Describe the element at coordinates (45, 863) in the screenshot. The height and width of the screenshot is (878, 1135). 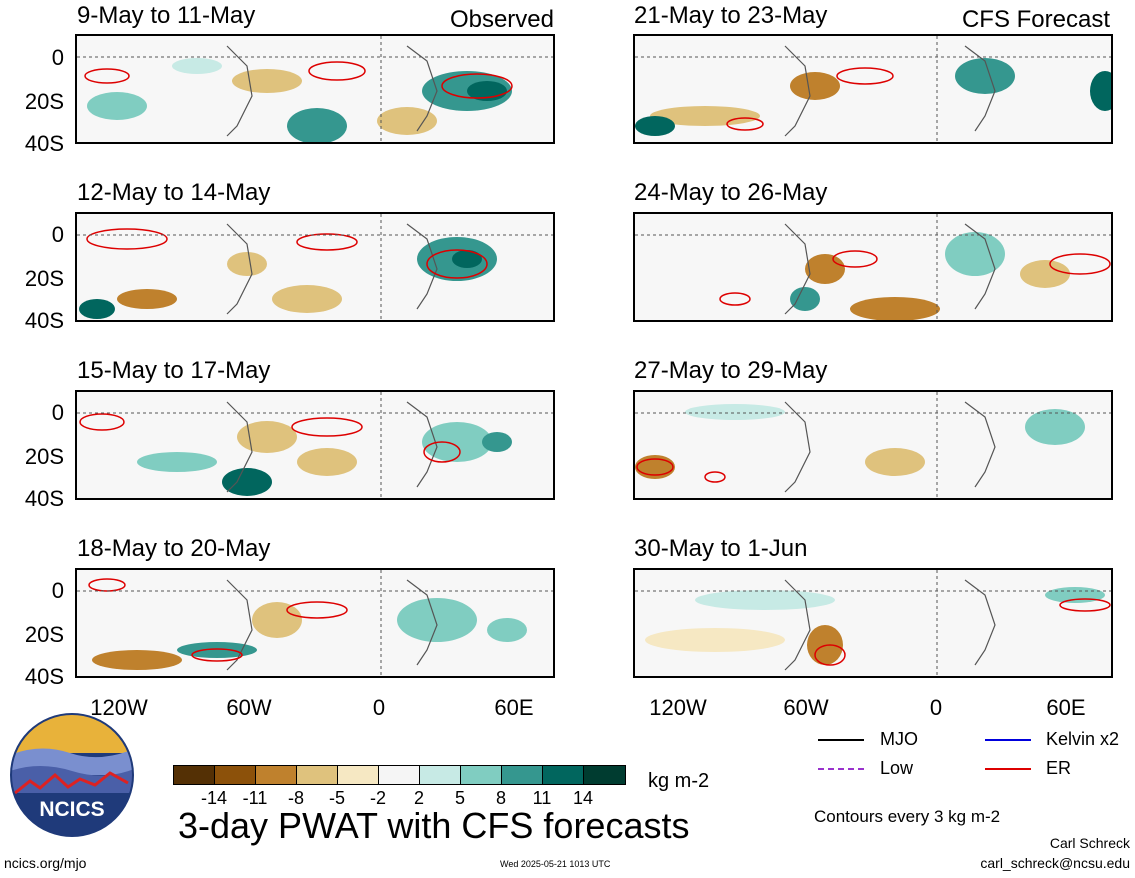
I see `site-link: ncics.org/mjo` at that location.